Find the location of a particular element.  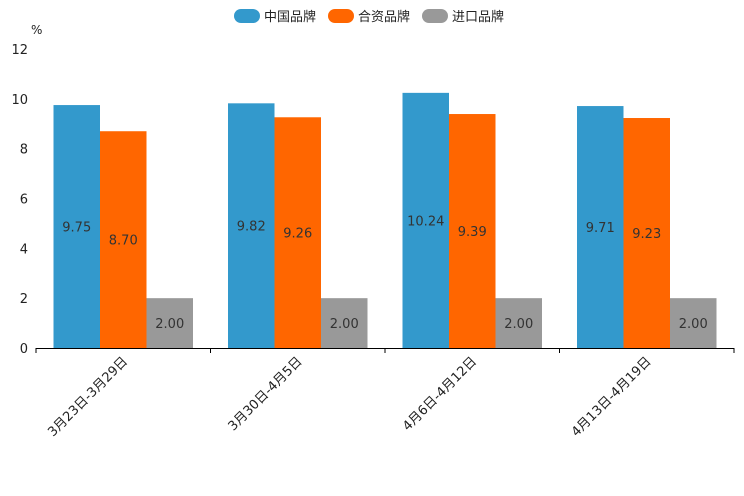

y-tick-label: 10 is located at coordinates (19, 100).